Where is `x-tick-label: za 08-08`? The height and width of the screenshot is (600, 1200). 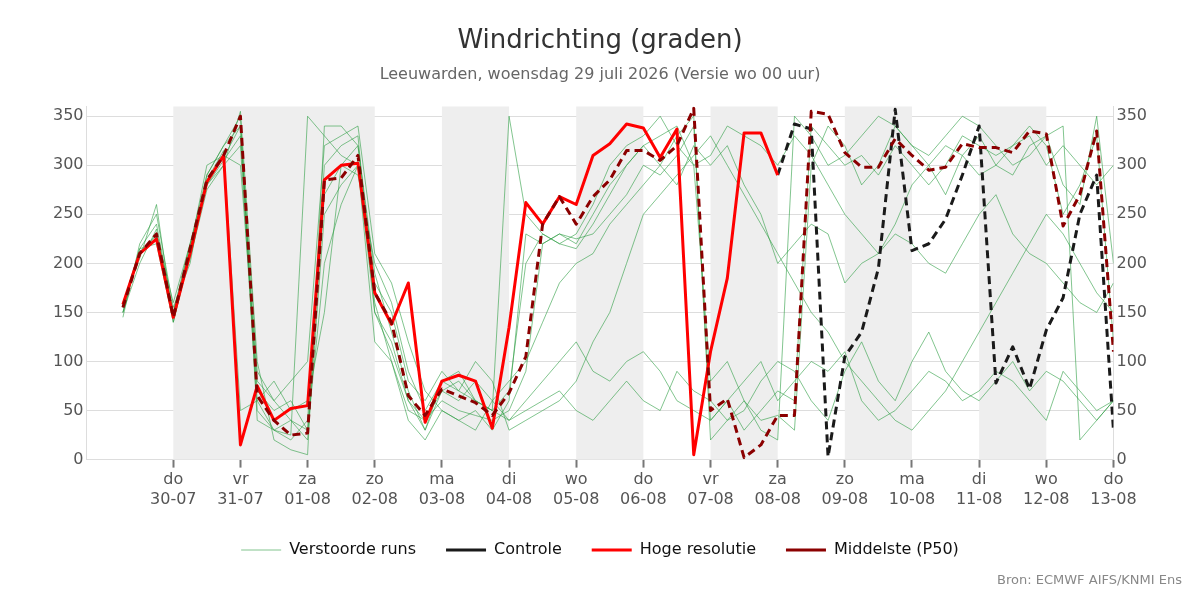
x-tick-label: za 08-08 is located at coordinates (777, 488).